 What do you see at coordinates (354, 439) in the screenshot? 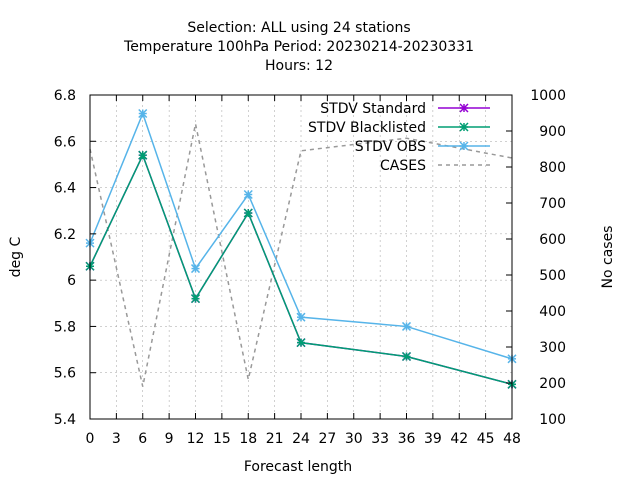
I see `x-tick-label: 30` at bounding box center [354, 439].